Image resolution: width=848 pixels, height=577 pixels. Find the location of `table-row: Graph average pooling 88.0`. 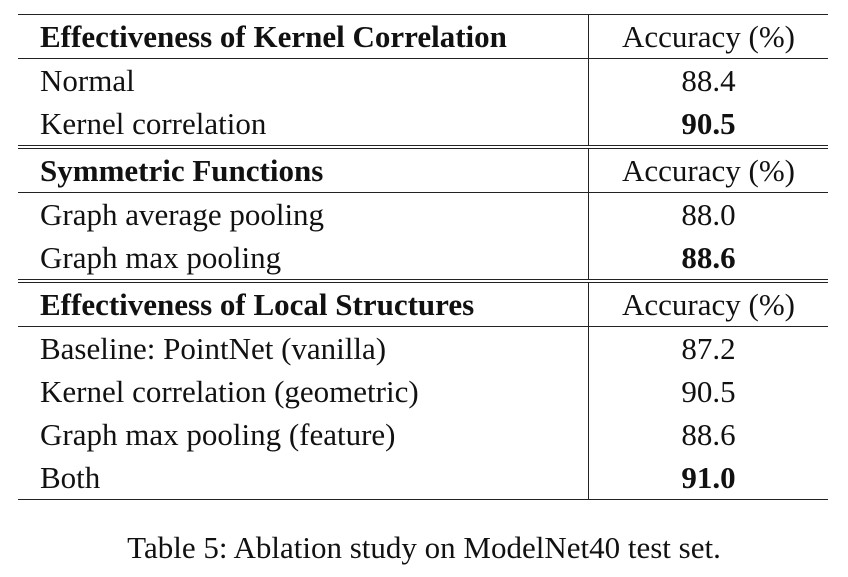

table-row: Graph average pooling 88.0 is located at coordinates (423, 214).